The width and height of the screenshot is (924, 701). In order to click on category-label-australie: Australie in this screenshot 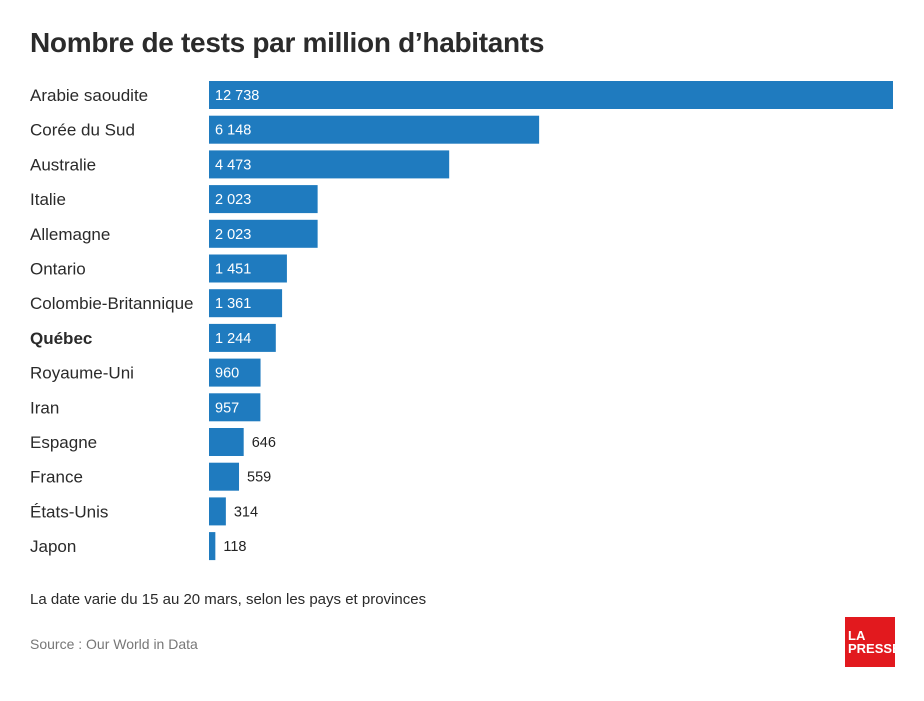, I will do `click(63, 164)`.